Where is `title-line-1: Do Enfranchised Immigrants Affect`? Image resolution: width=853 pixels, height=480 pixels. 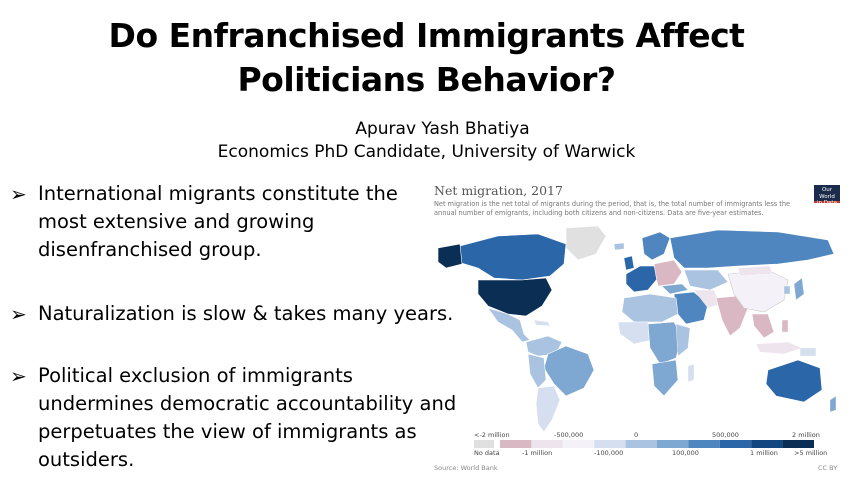 title-line-1: Do Enfranchised Immigrants Affect is located at coordinates (426, 35).